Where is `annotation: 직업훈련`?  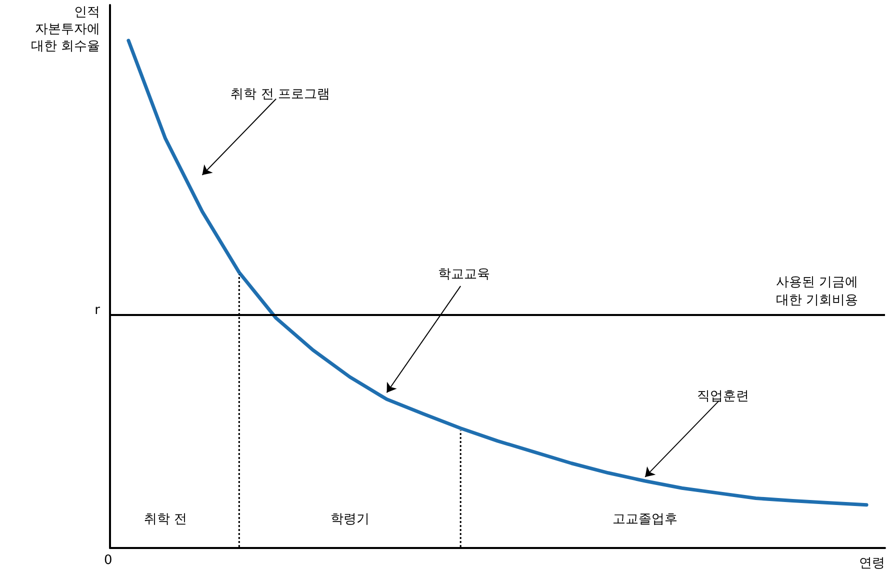 annotation: 직업훈련 is located at coordinates (723, 396).